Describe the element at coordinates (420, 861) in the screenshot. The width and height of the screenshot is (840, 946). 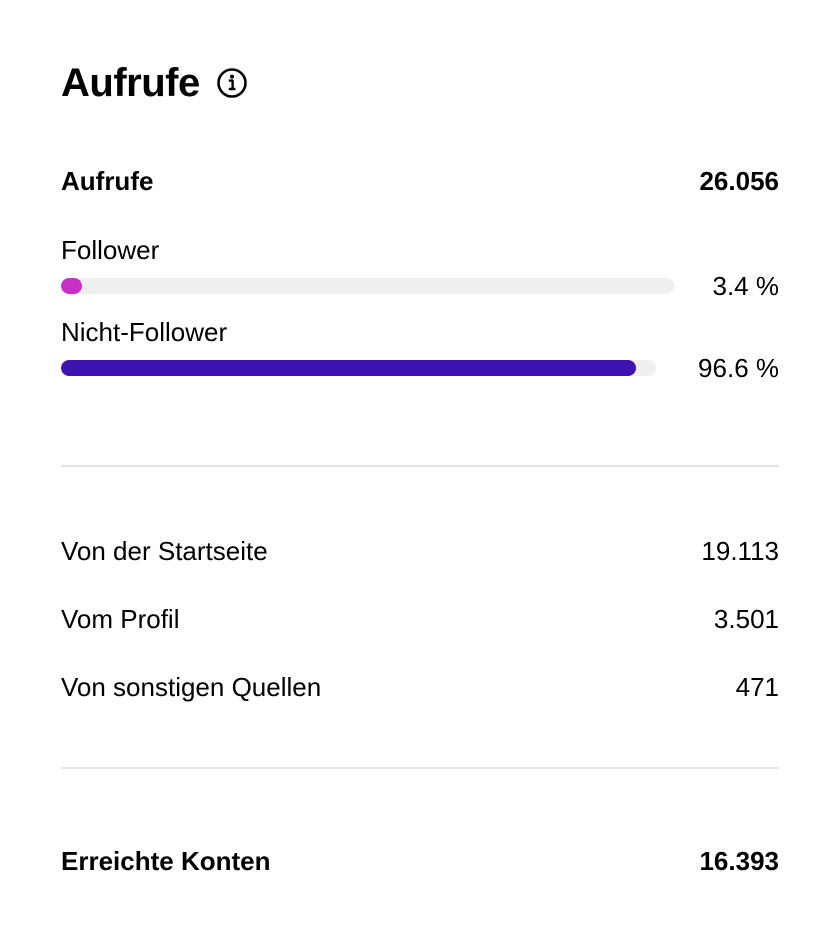
I see `reached-accounts-row: Erreichte Konten 16.393` at that location.